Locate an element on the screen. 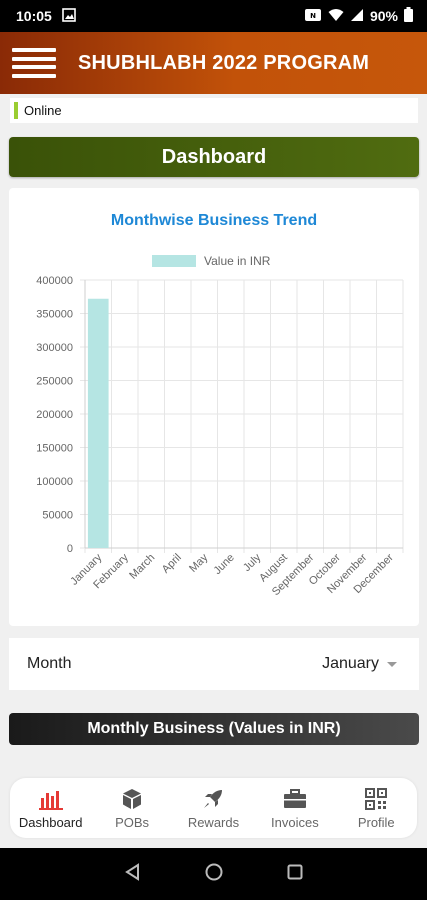  bar-chart-icon is located at coordinates (50, 799).